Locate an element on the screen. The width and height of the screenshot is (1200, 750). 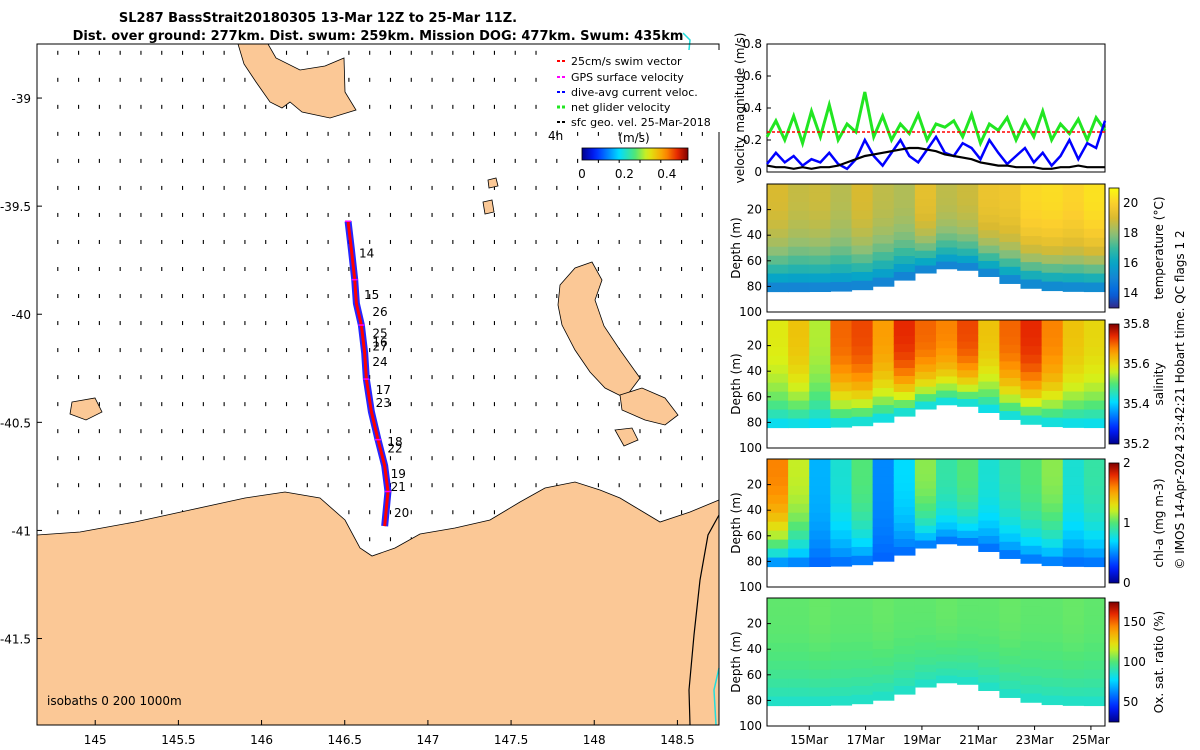
day-label: 17 is located at coordinates (383, 390).